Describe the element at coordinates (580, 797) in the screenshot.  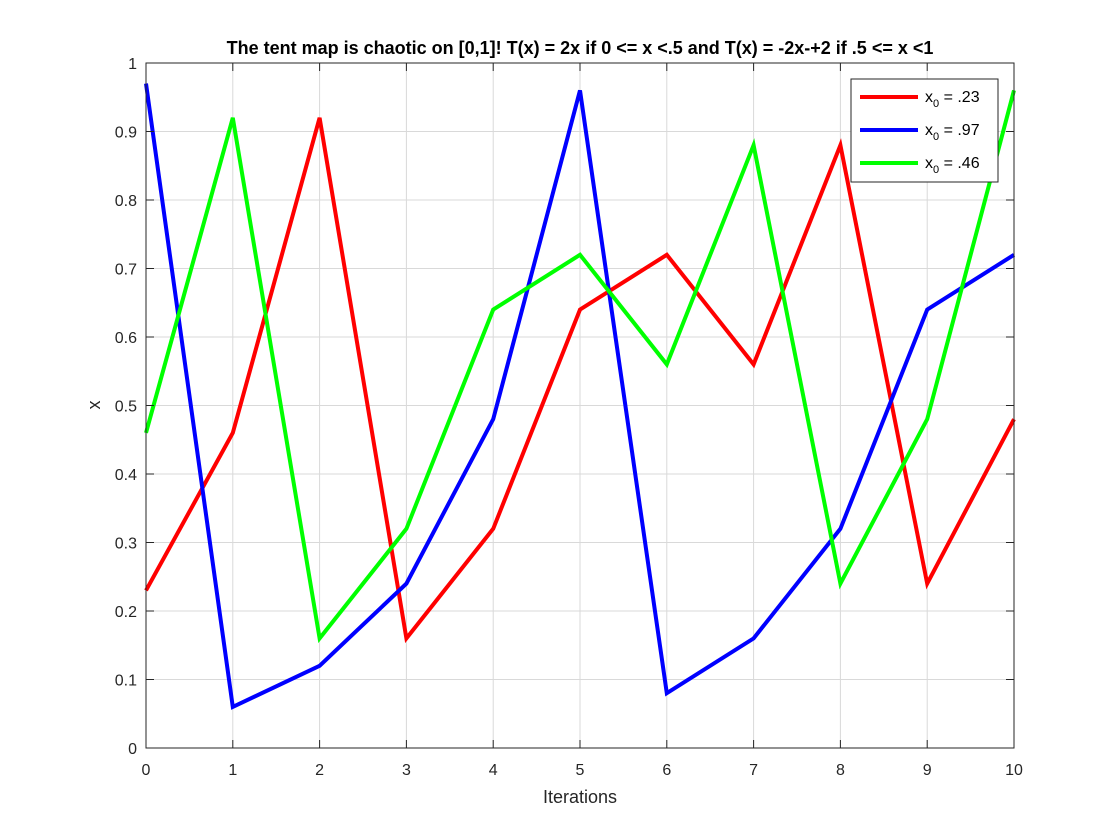
I see `x-axis-label: Iterations` at that location.